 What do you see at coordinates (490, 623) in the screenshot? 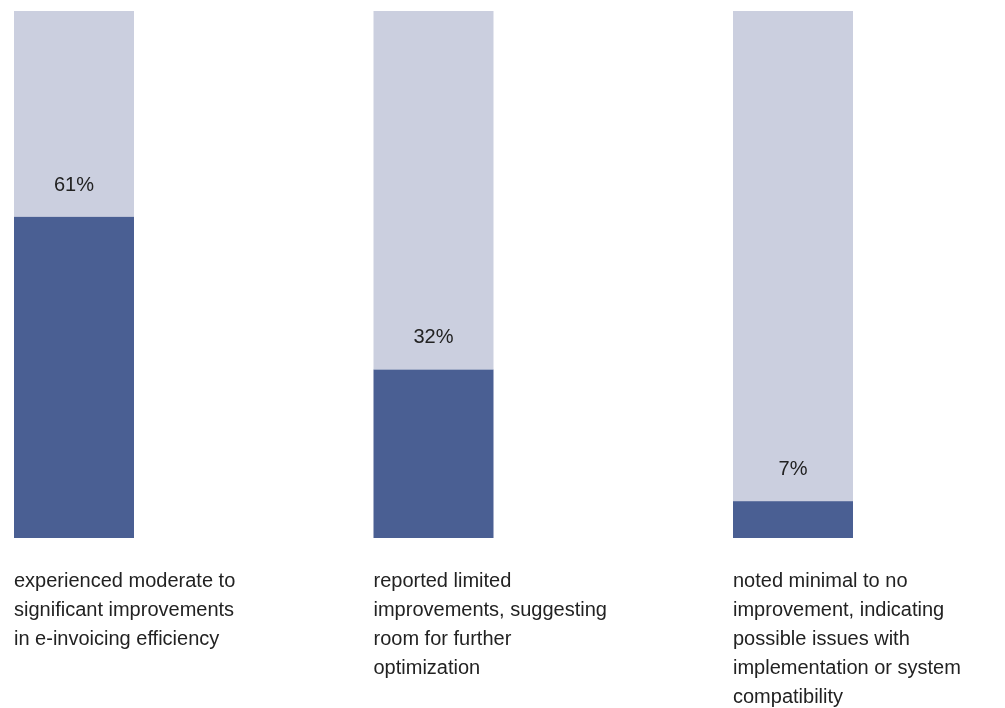
I see `x-tick-label: reported limited improvements, suggesting room for further optimization` at bounding box center [490, 623].